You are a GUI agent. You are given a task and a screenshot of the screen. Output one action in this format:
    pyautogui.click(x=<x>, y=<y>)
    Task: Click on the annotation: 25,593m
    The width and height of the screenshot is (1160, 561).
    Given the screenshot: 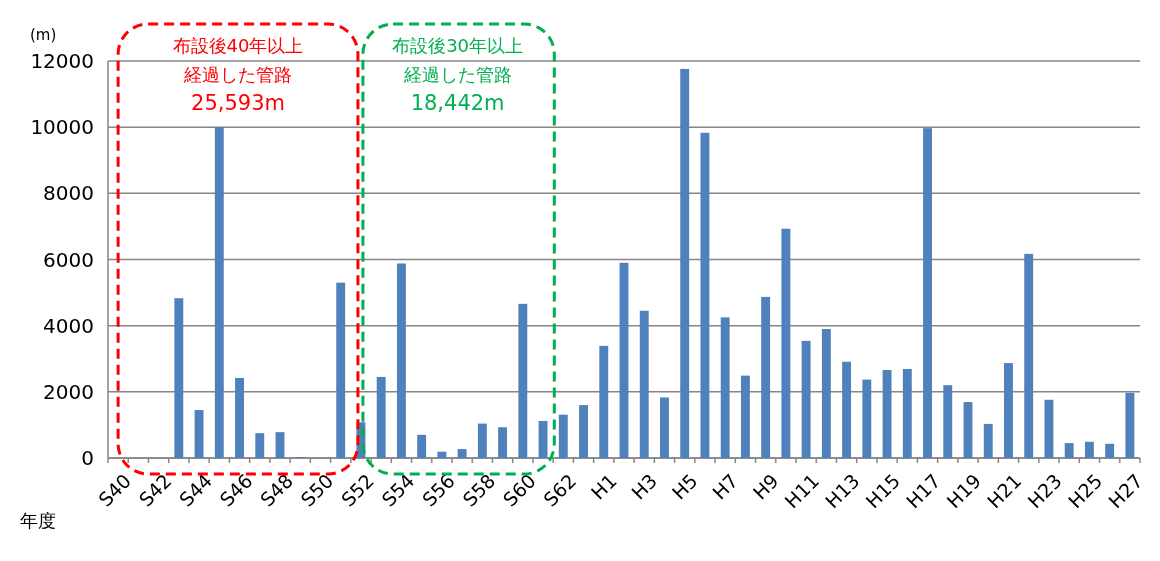 What is the action you would take?
    pyautogui.click(x=238, y=103)
    